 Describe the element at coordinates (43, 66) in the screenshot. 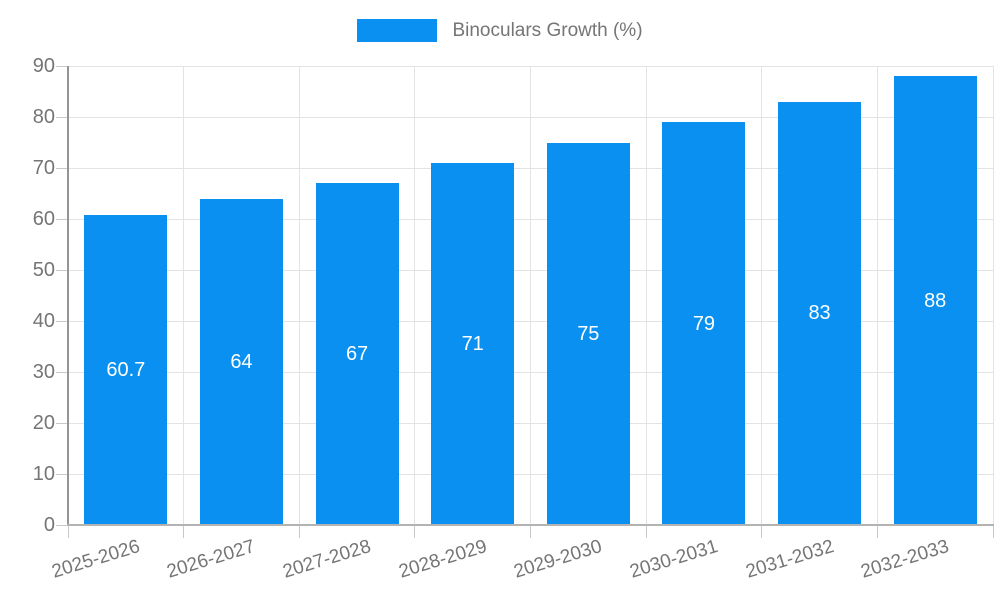

I see `y-axis-tick-label: 90` at that location.